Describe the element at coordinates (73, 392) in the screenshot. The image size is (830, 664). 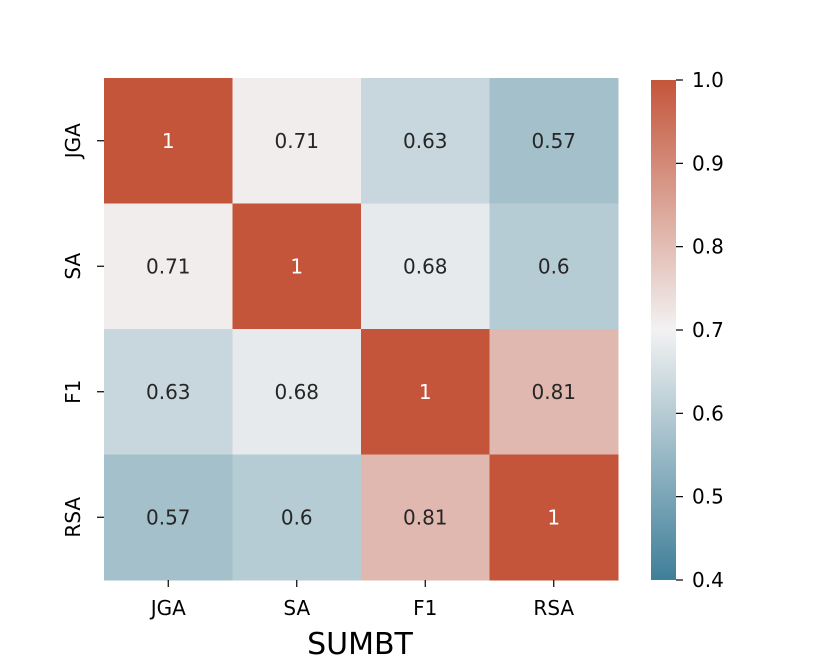
I see `y-tick-label: F1` at that location.